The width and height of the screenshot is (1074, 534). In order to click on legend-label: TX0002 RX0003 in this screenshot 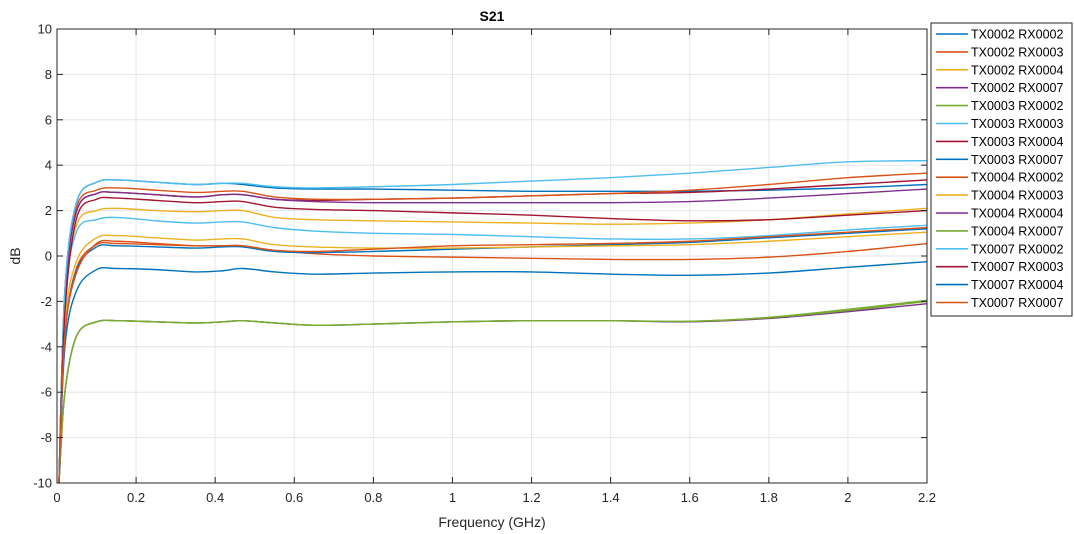, I will do `click(1017, 52)`.